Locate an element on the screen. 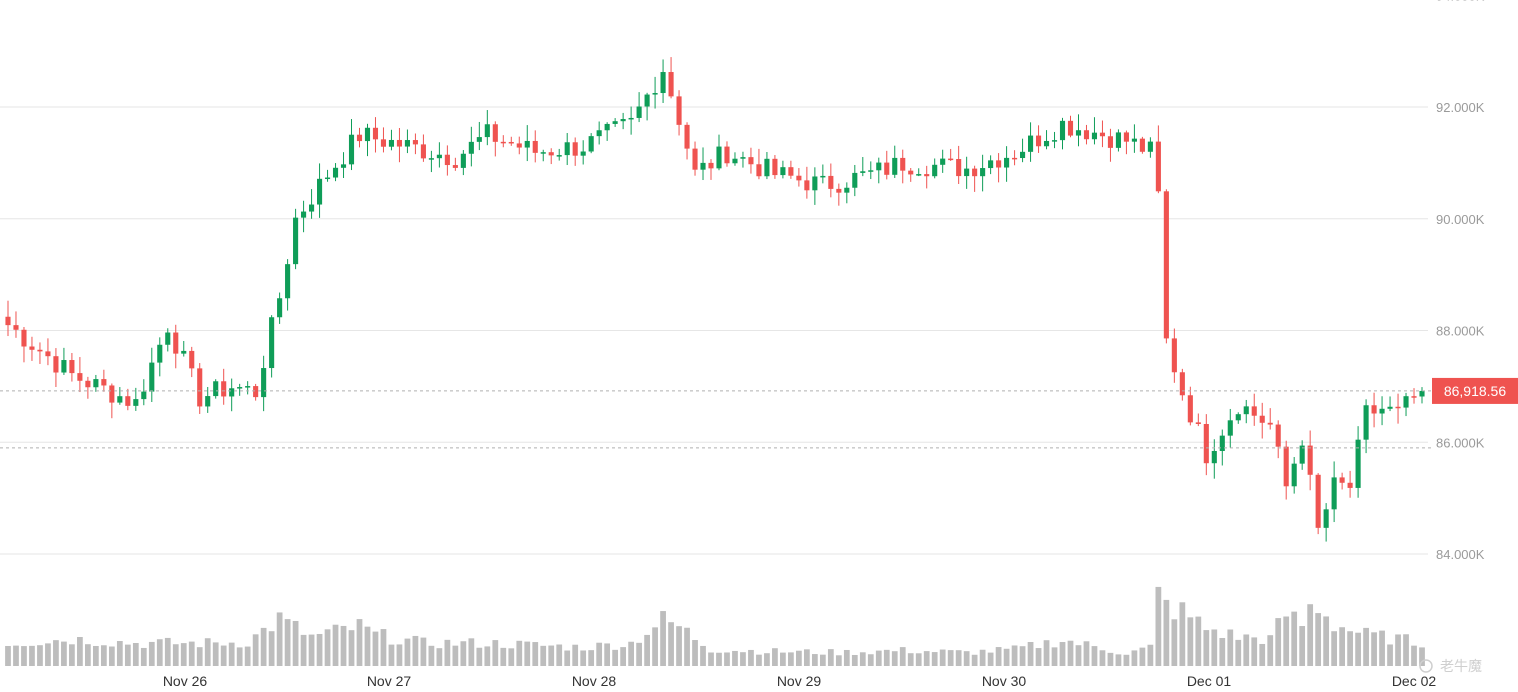 This screenshot has width=1518, height=692. x-tick-label: Nov 26 is located at coordinates (185, 681).